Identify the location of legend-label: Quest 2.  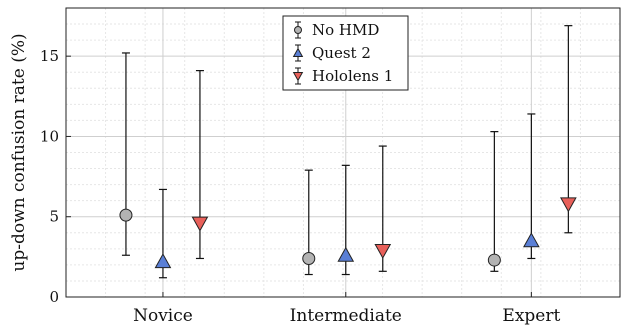
(341, 53).